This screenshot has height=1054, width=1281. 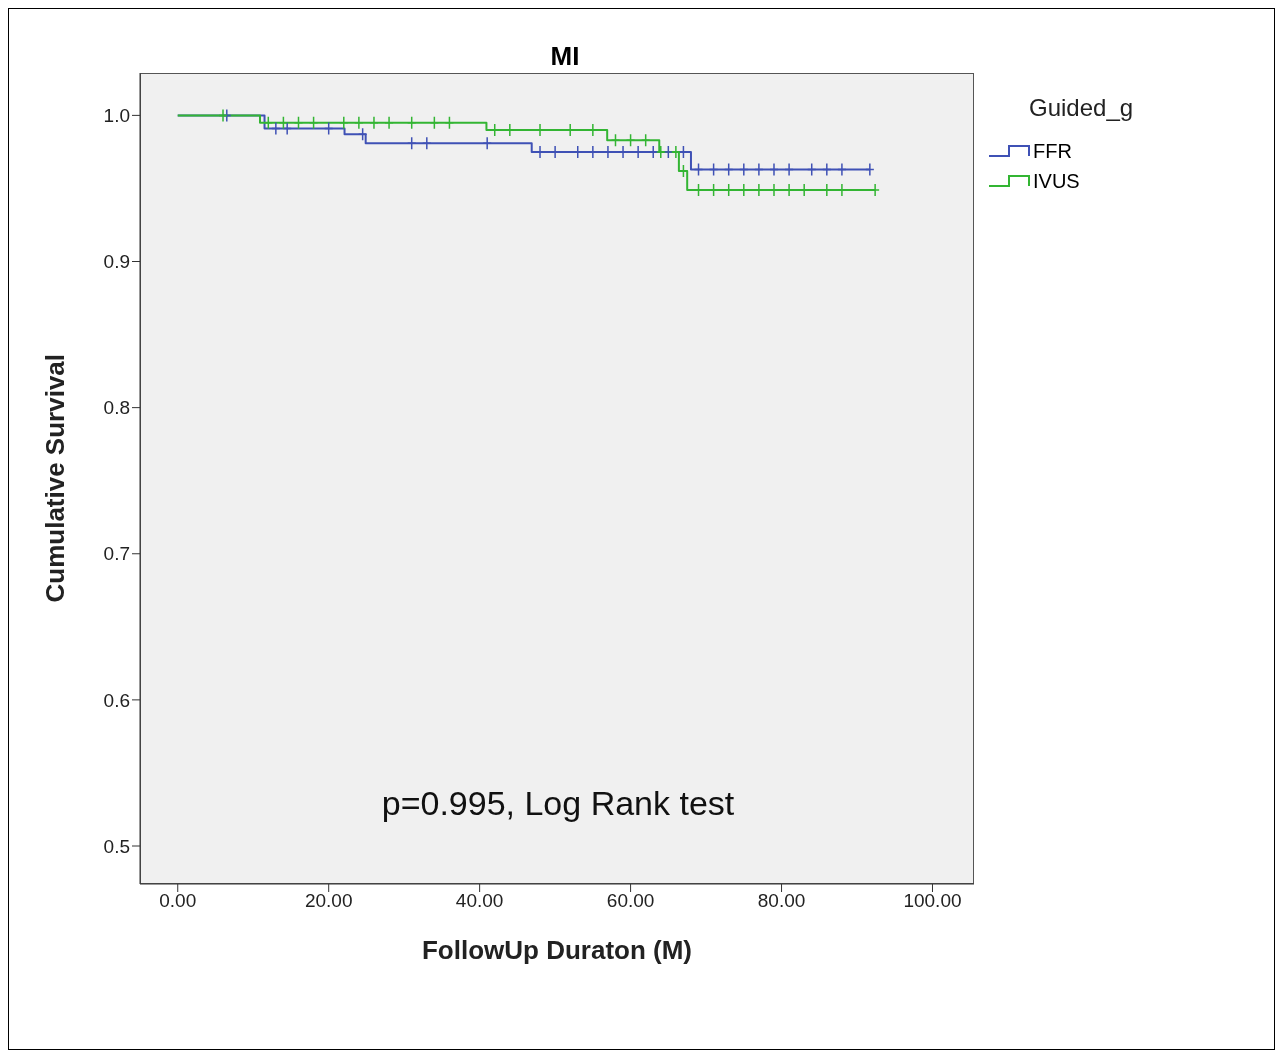 I want to click on annotation: p=0.995, Log Rank test, so click(x=558, y=803).